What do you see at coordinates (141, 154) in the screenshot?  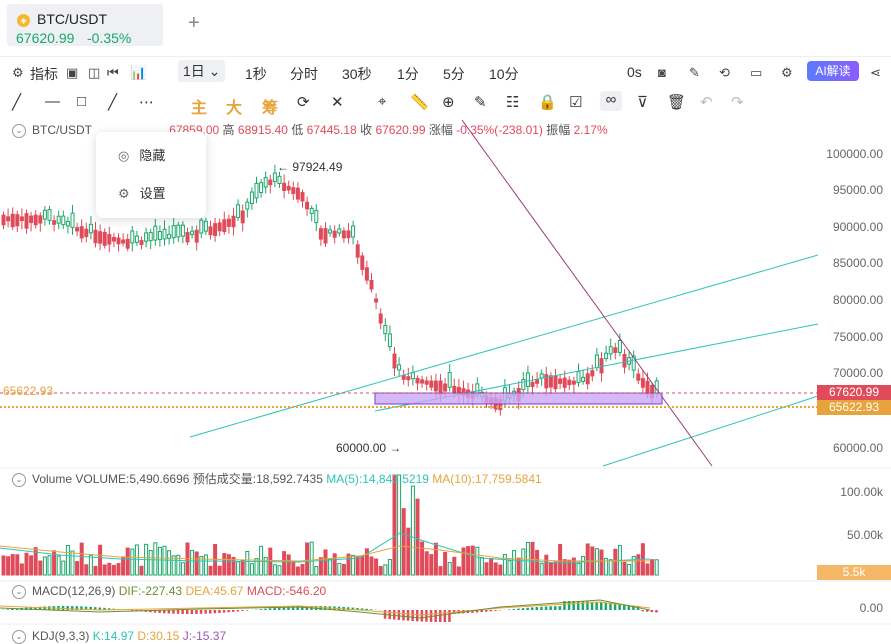 I see `menu-item-hide: ◎隐藏` at bounding box center [141, 154].